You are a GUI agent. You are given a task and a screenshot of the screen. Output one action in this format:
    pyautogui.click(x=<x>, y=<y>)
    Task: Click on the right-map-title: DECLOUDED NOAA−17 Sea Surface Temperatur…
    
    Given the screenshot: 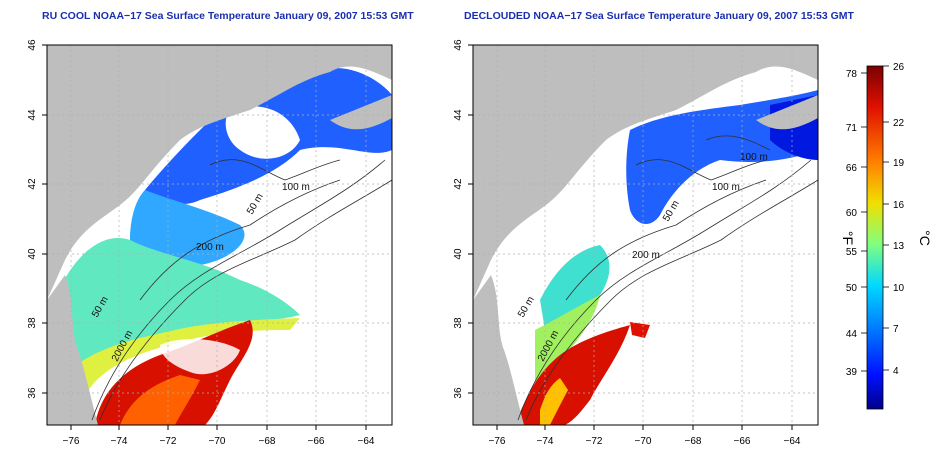 What is the action you would take?
    pyautogui.click(x=659, y=16)
    